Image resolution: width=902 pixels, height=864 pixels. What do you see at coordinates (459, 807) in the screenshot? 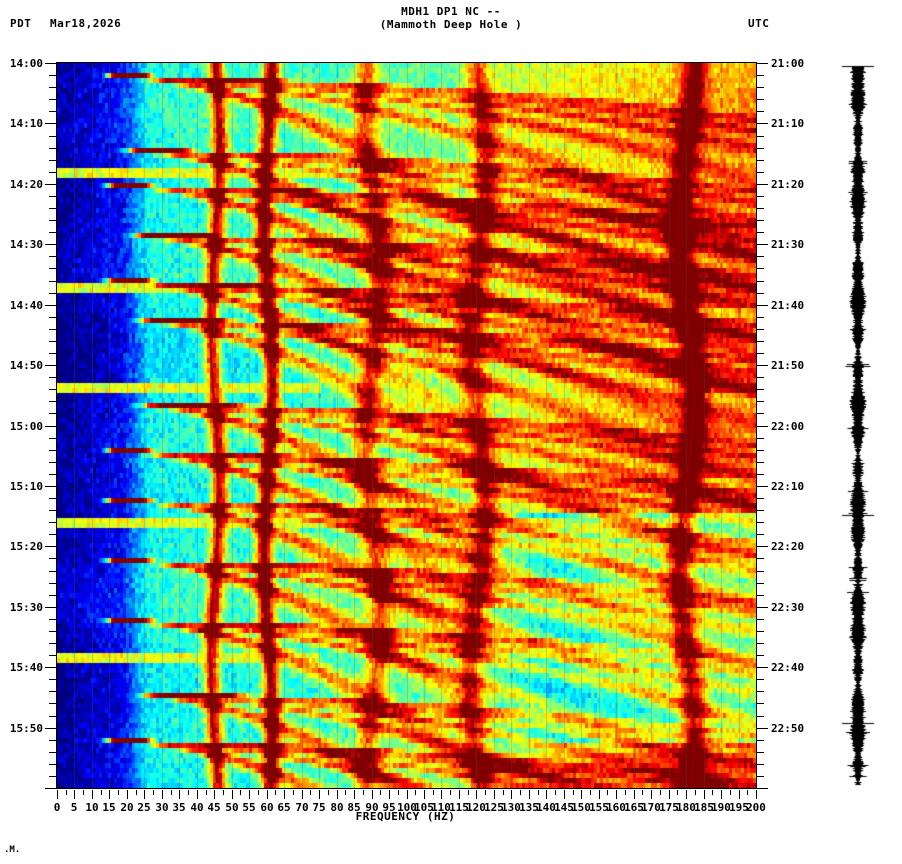
I see `freq-axis-label: 115` at bounding box center [459, 807].